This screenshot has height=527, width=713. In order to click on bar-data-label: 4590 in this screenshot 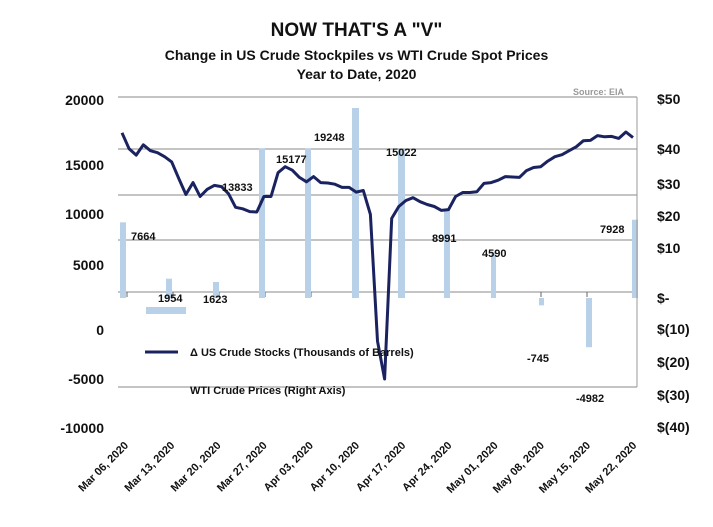, I will do `click(494, 254)`.